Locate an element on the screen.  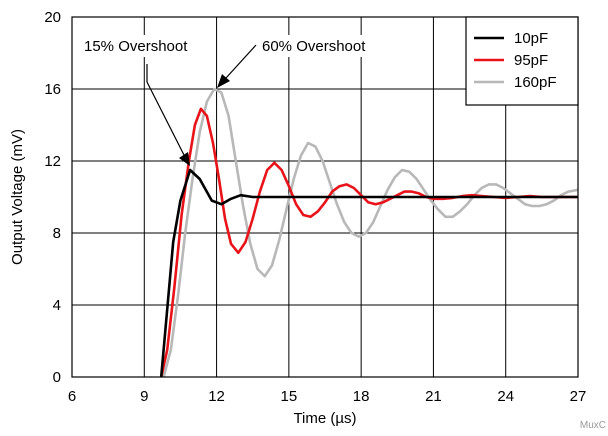
x-tick-label: 6 is located at coordinates (72, 396).